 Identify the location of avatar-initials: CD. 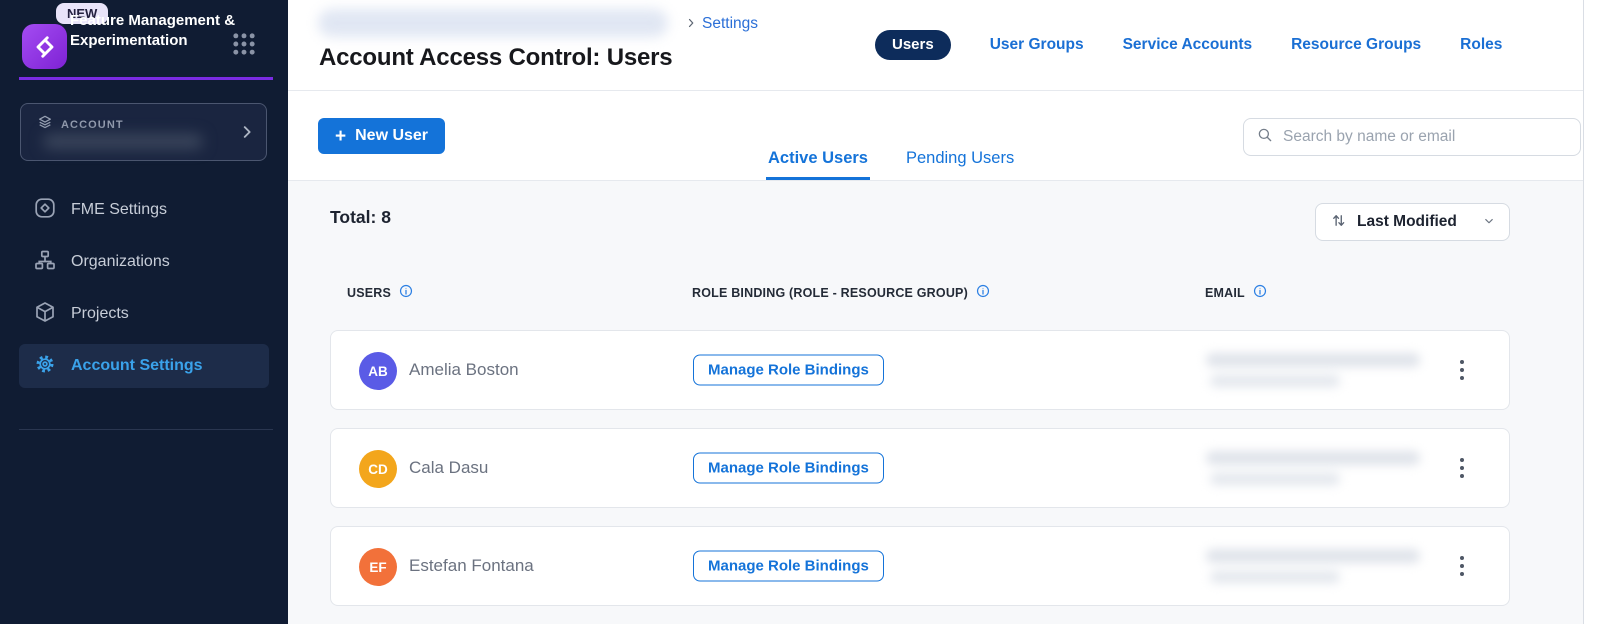
(378, 469).